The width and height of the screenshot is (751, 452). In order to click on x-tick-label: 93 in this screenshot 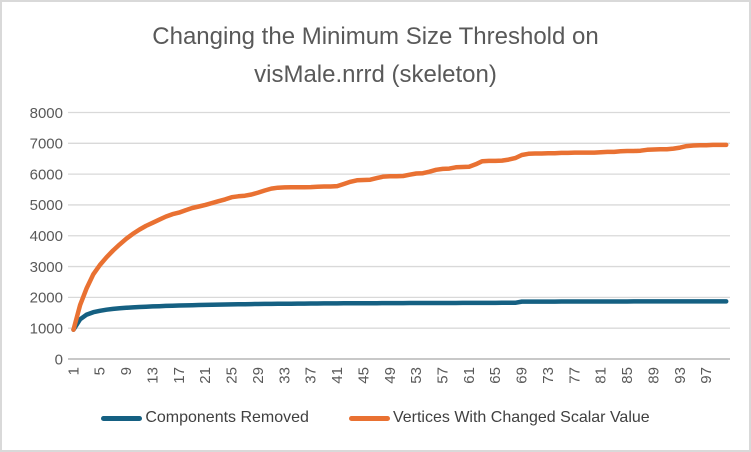, I will do `click(680, 375)`.